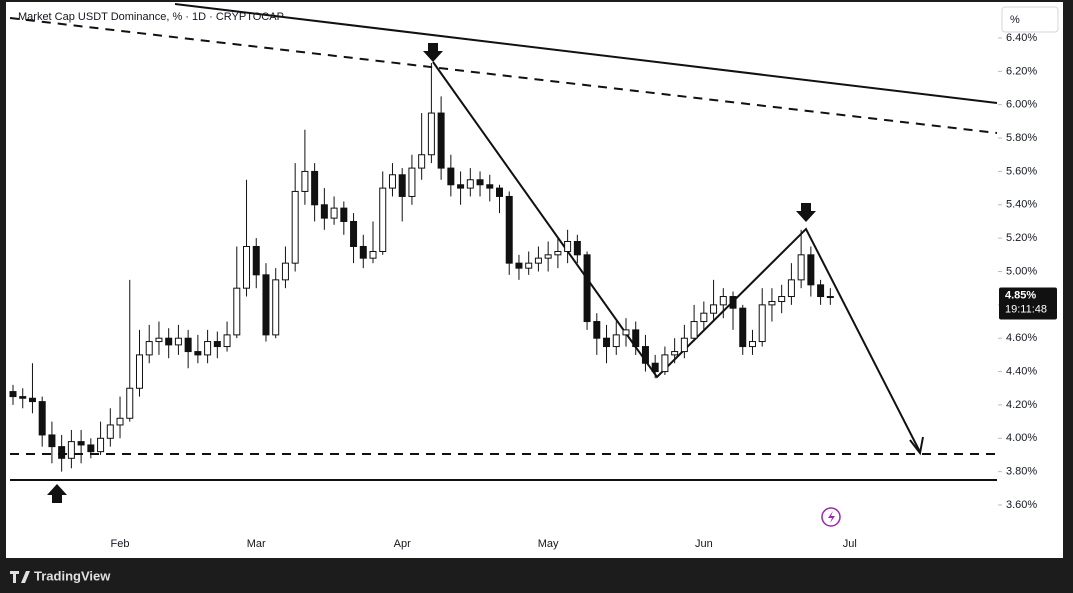  What do you see at coordinates (850, 544) in the screenshot?
I see `x-tick-label: Jul` at bounding box center [850, 544].